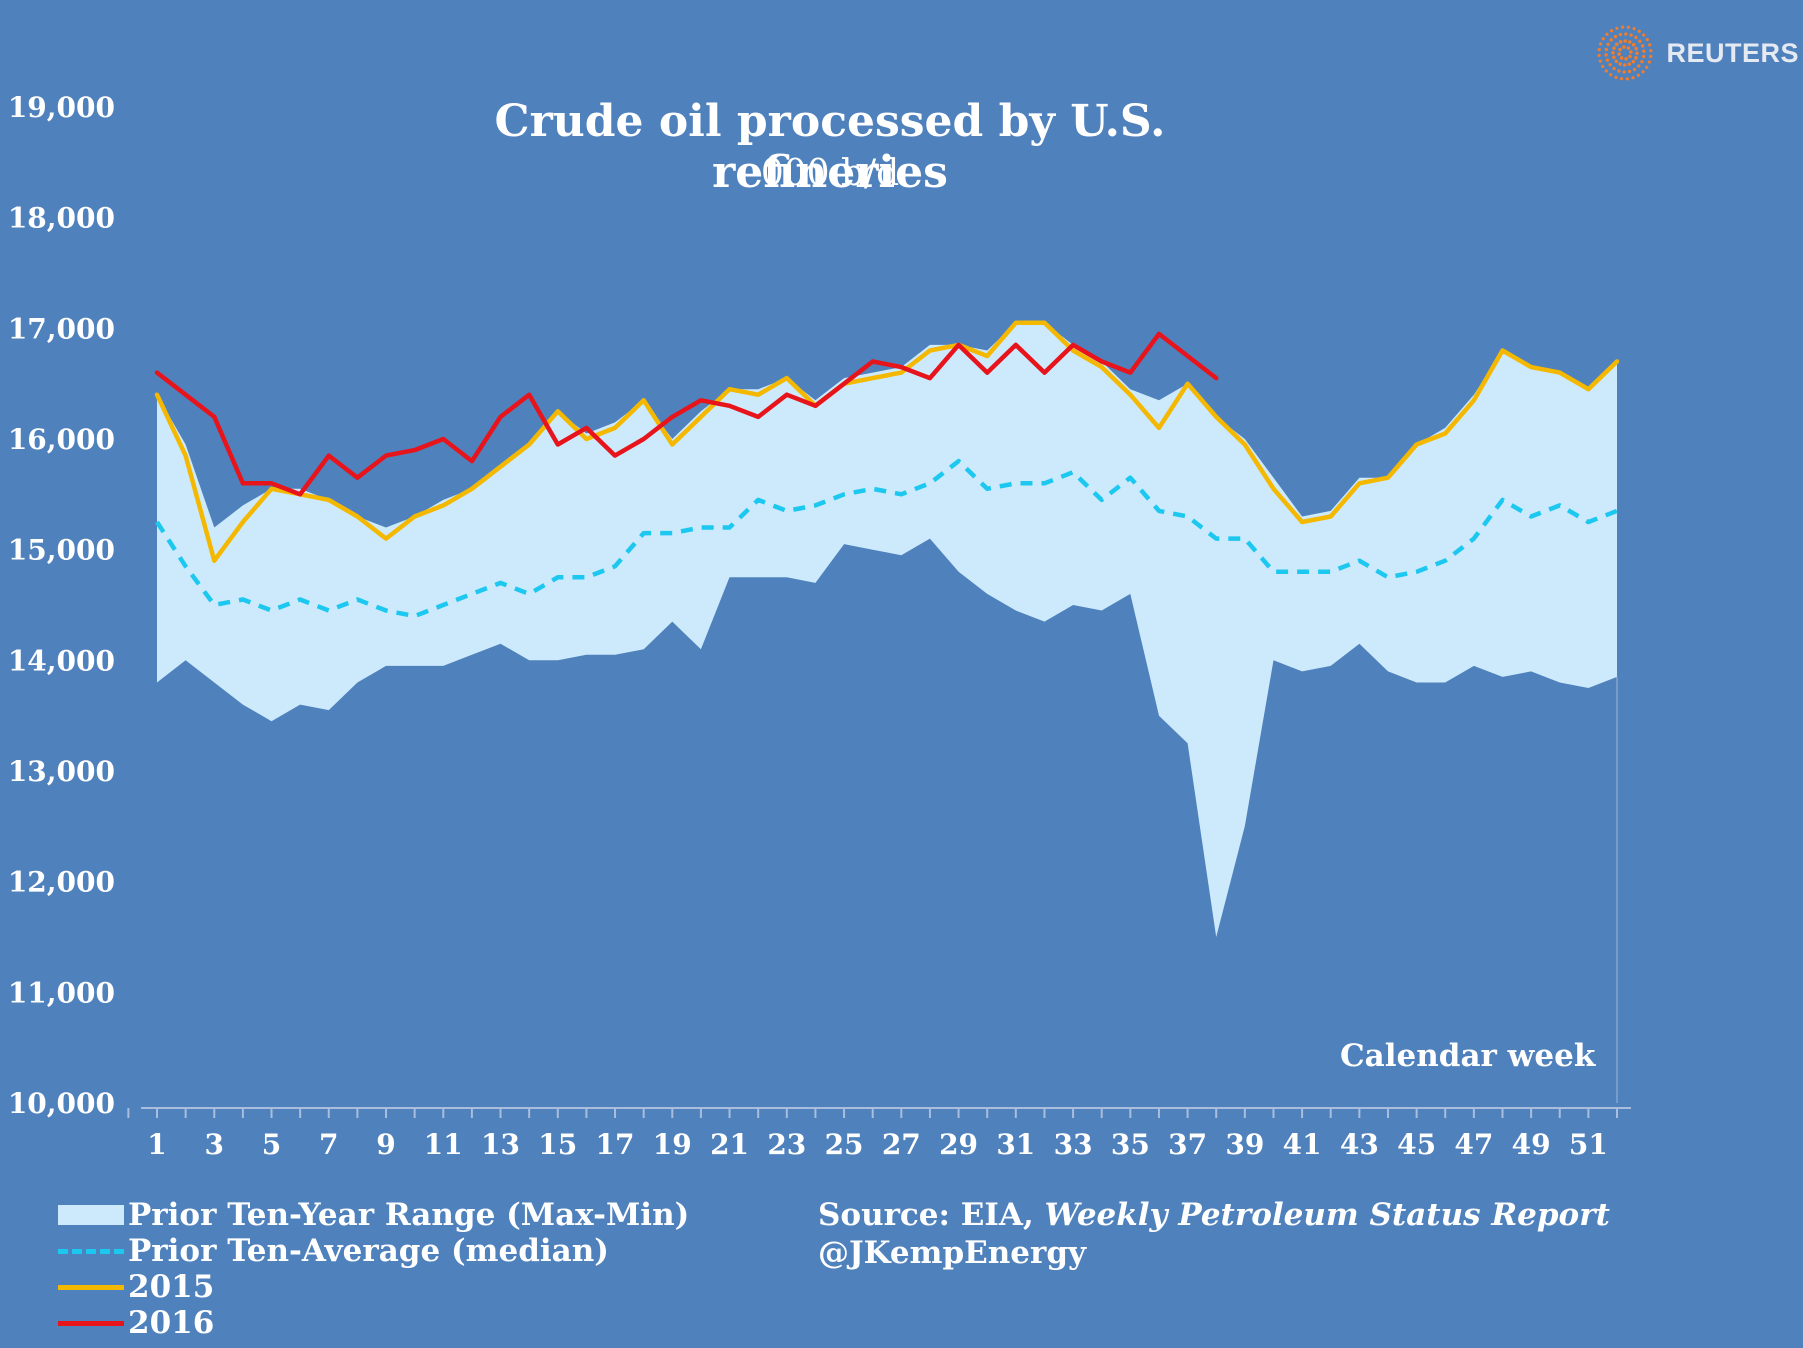 The width and height of the screenshot is (1803, 1348). Describe the element at coordinates (901, 1144) in the screenshot. I see `x-tick-label: 27` at that location.